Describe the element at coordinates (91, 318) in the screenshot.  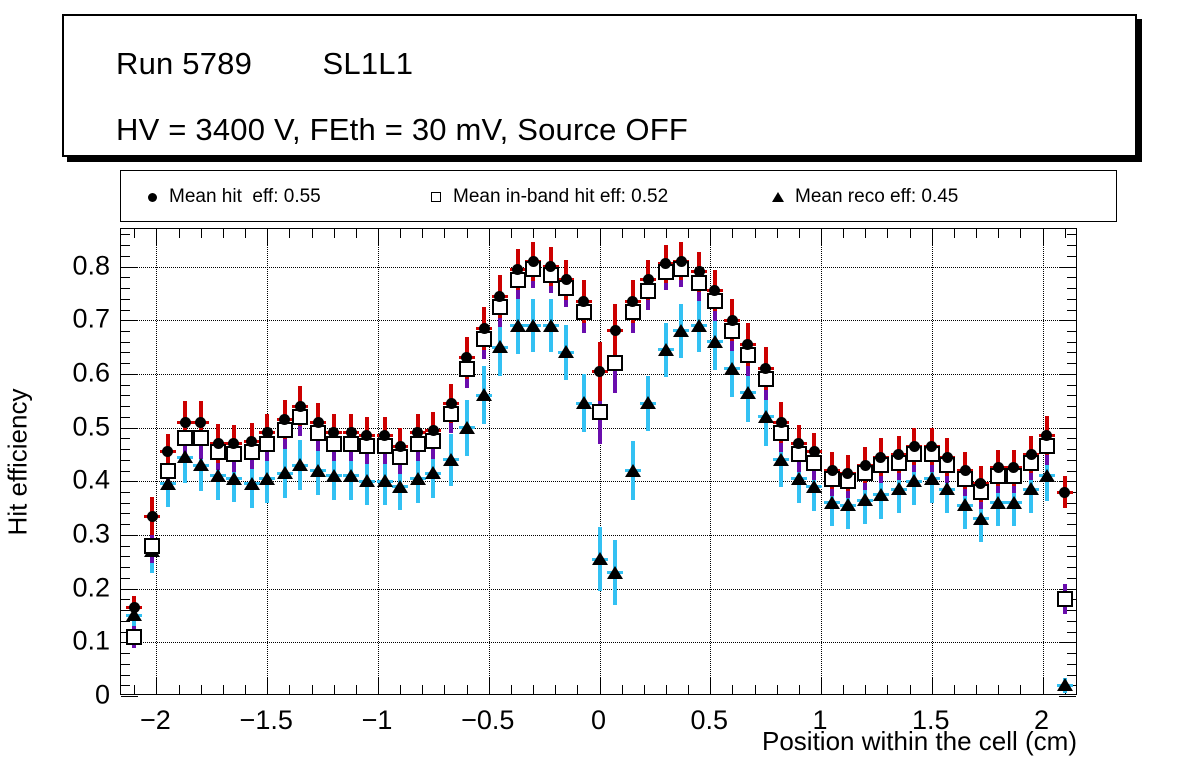
I see `y-tick-label: 0.7` at that location.